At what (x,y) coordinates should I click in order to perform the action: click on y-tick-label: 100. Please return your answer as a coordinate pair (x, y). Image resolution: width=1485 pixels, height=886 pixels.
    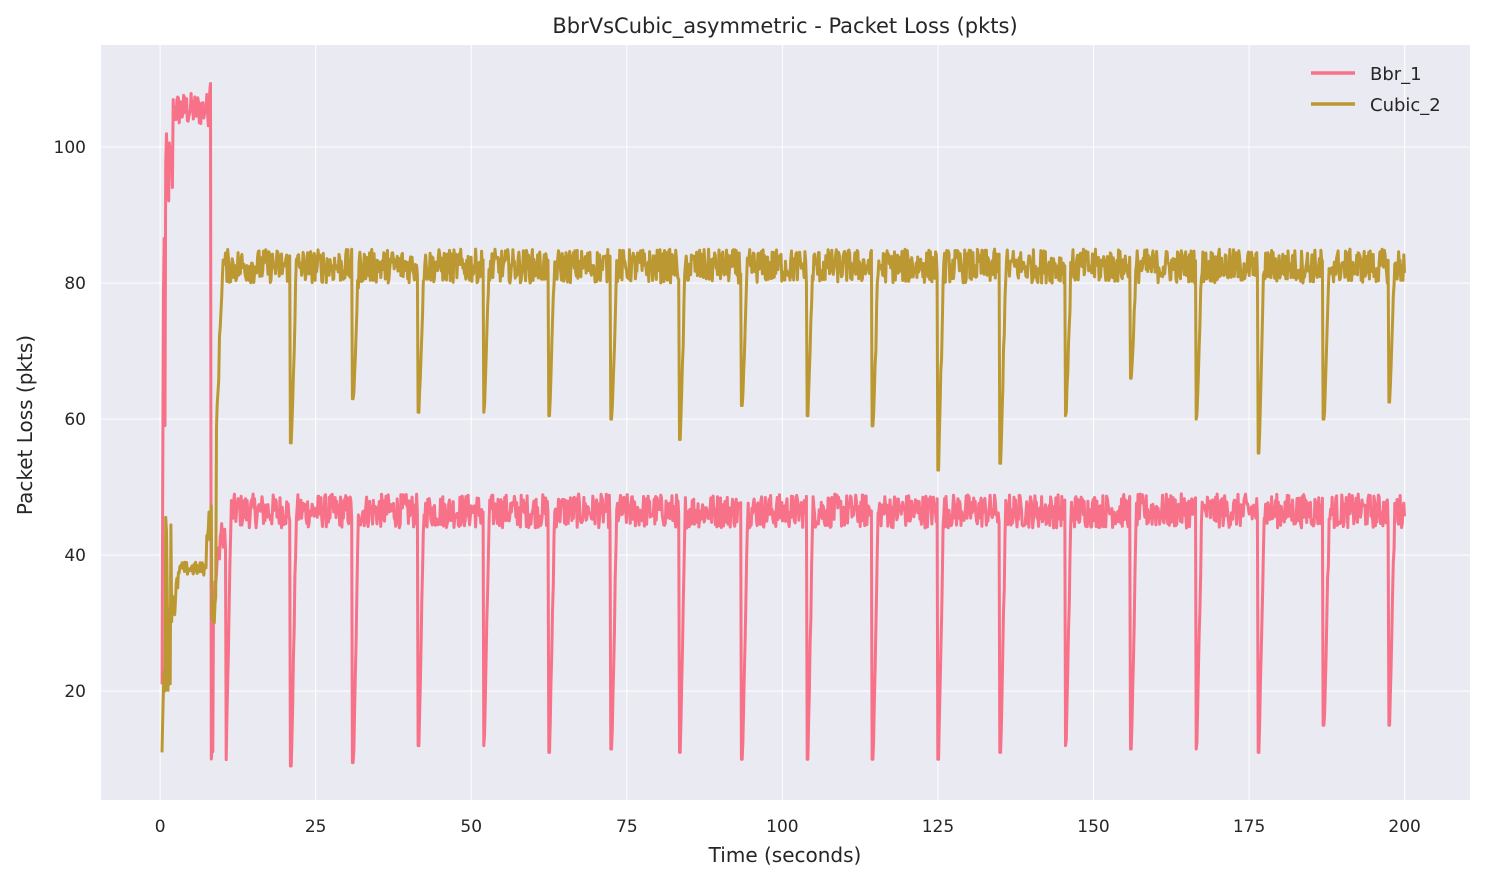
    Looking at the image, I should click on (70, 148).